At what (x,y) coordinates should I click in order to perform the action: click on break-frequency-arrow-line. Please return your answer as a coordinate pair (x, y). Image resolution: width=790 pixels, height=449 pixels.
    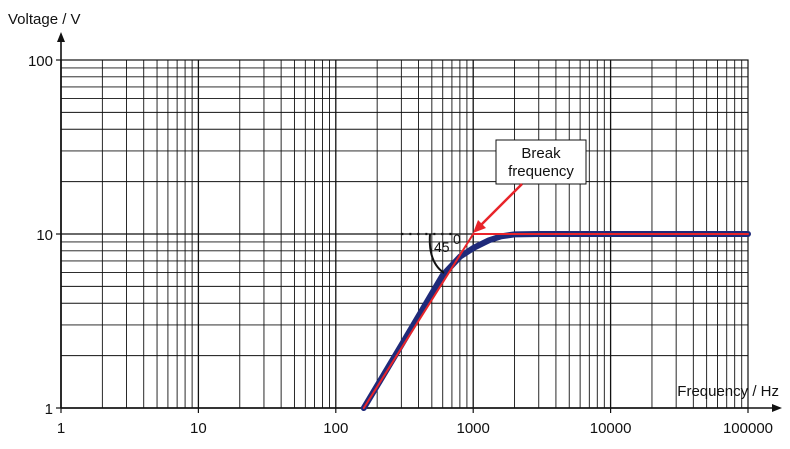
    Looking at the image, I should click on (500, 205).